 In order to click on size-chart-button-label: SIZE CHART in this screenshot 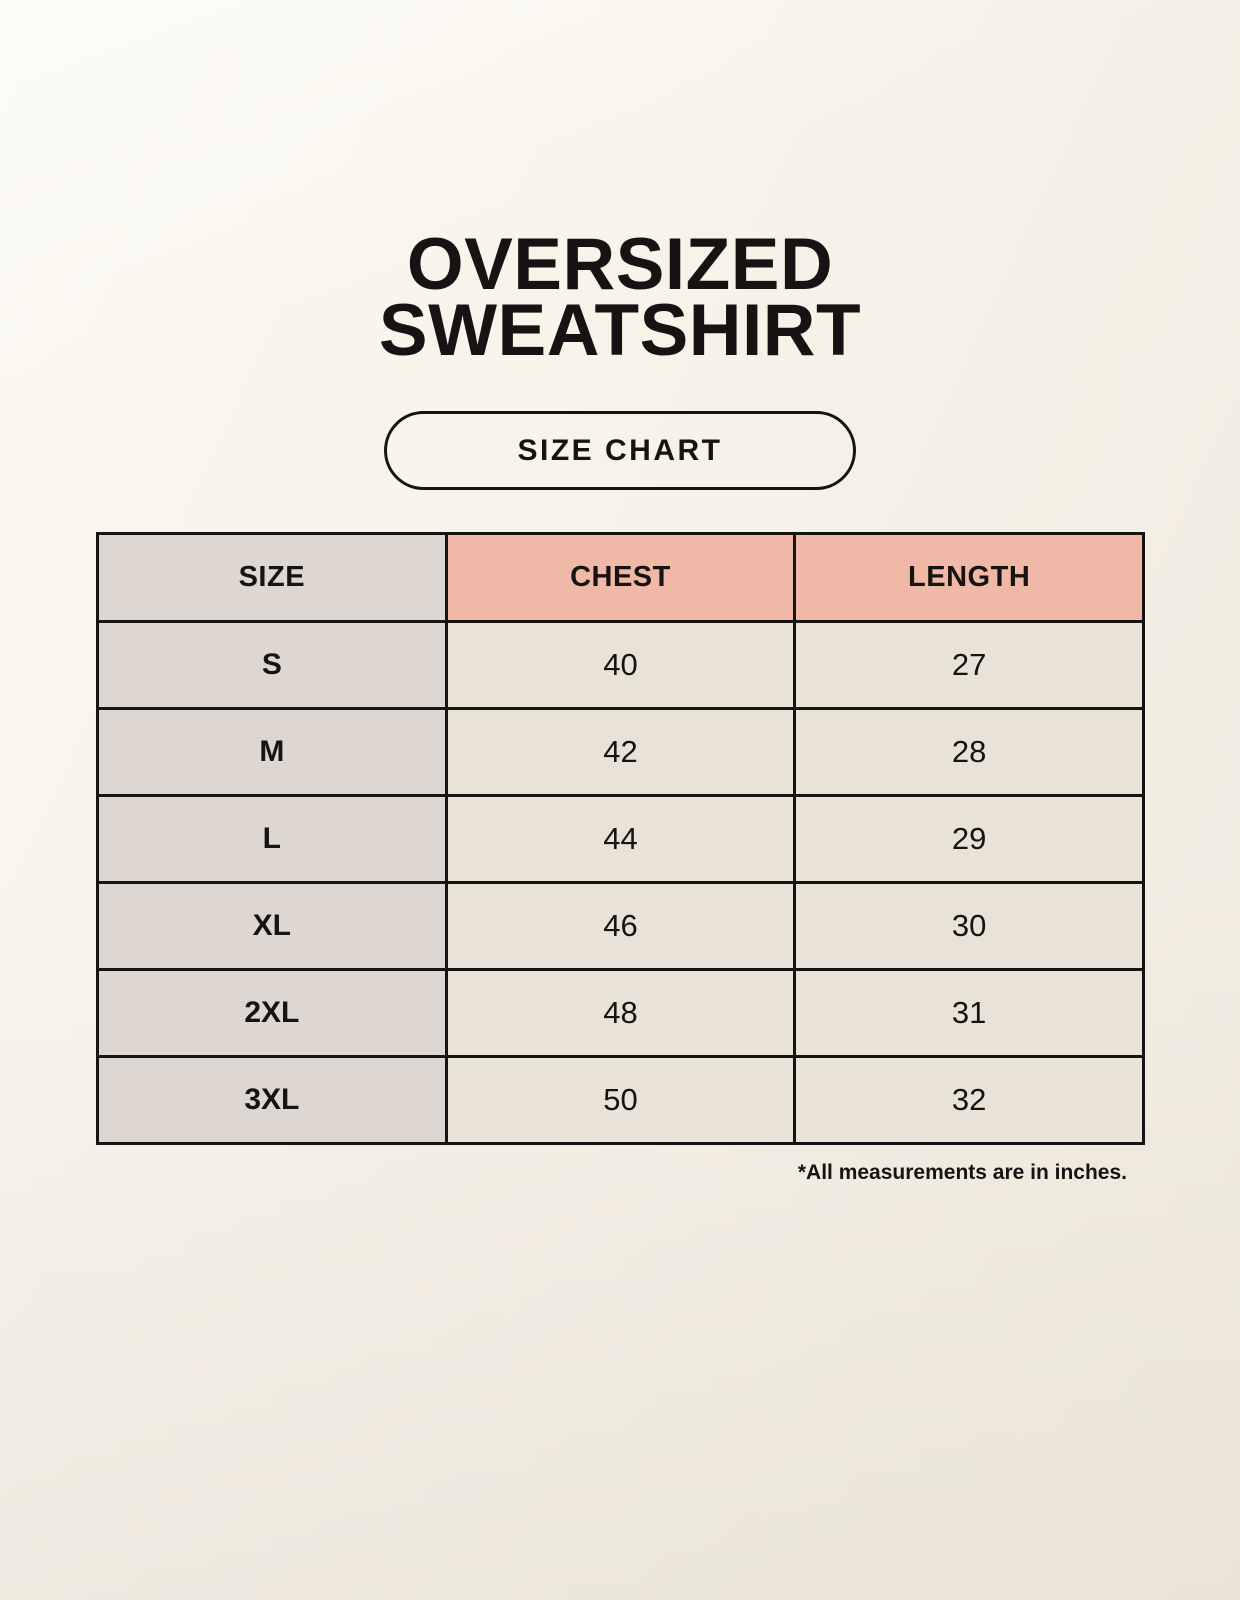, I will do `click(620, 450)`.